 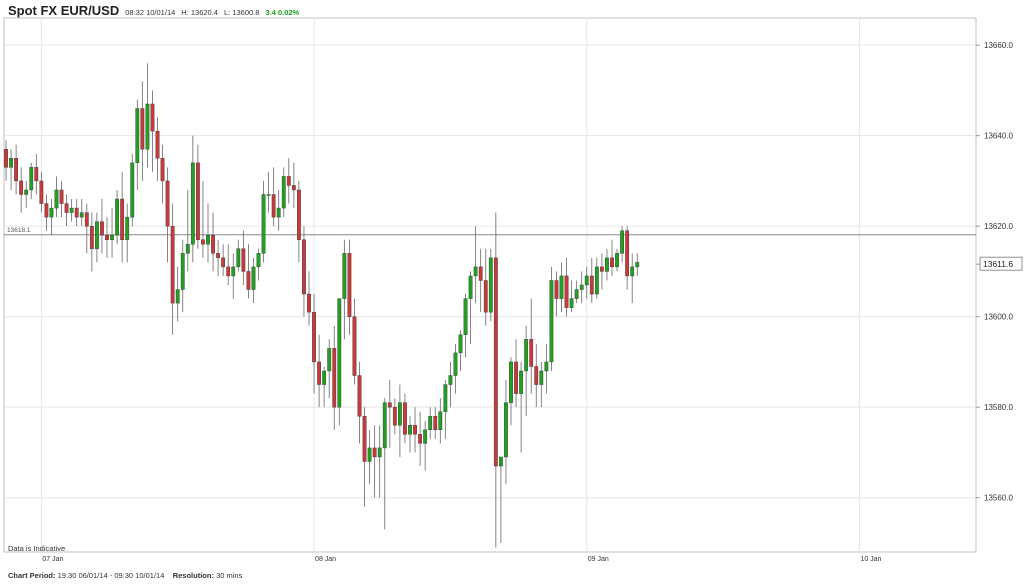 What do you see at coordinates (325, 559) in the screenshot?
I see `x-tick-label: 08 Jan` at bounding box center [325, 559].